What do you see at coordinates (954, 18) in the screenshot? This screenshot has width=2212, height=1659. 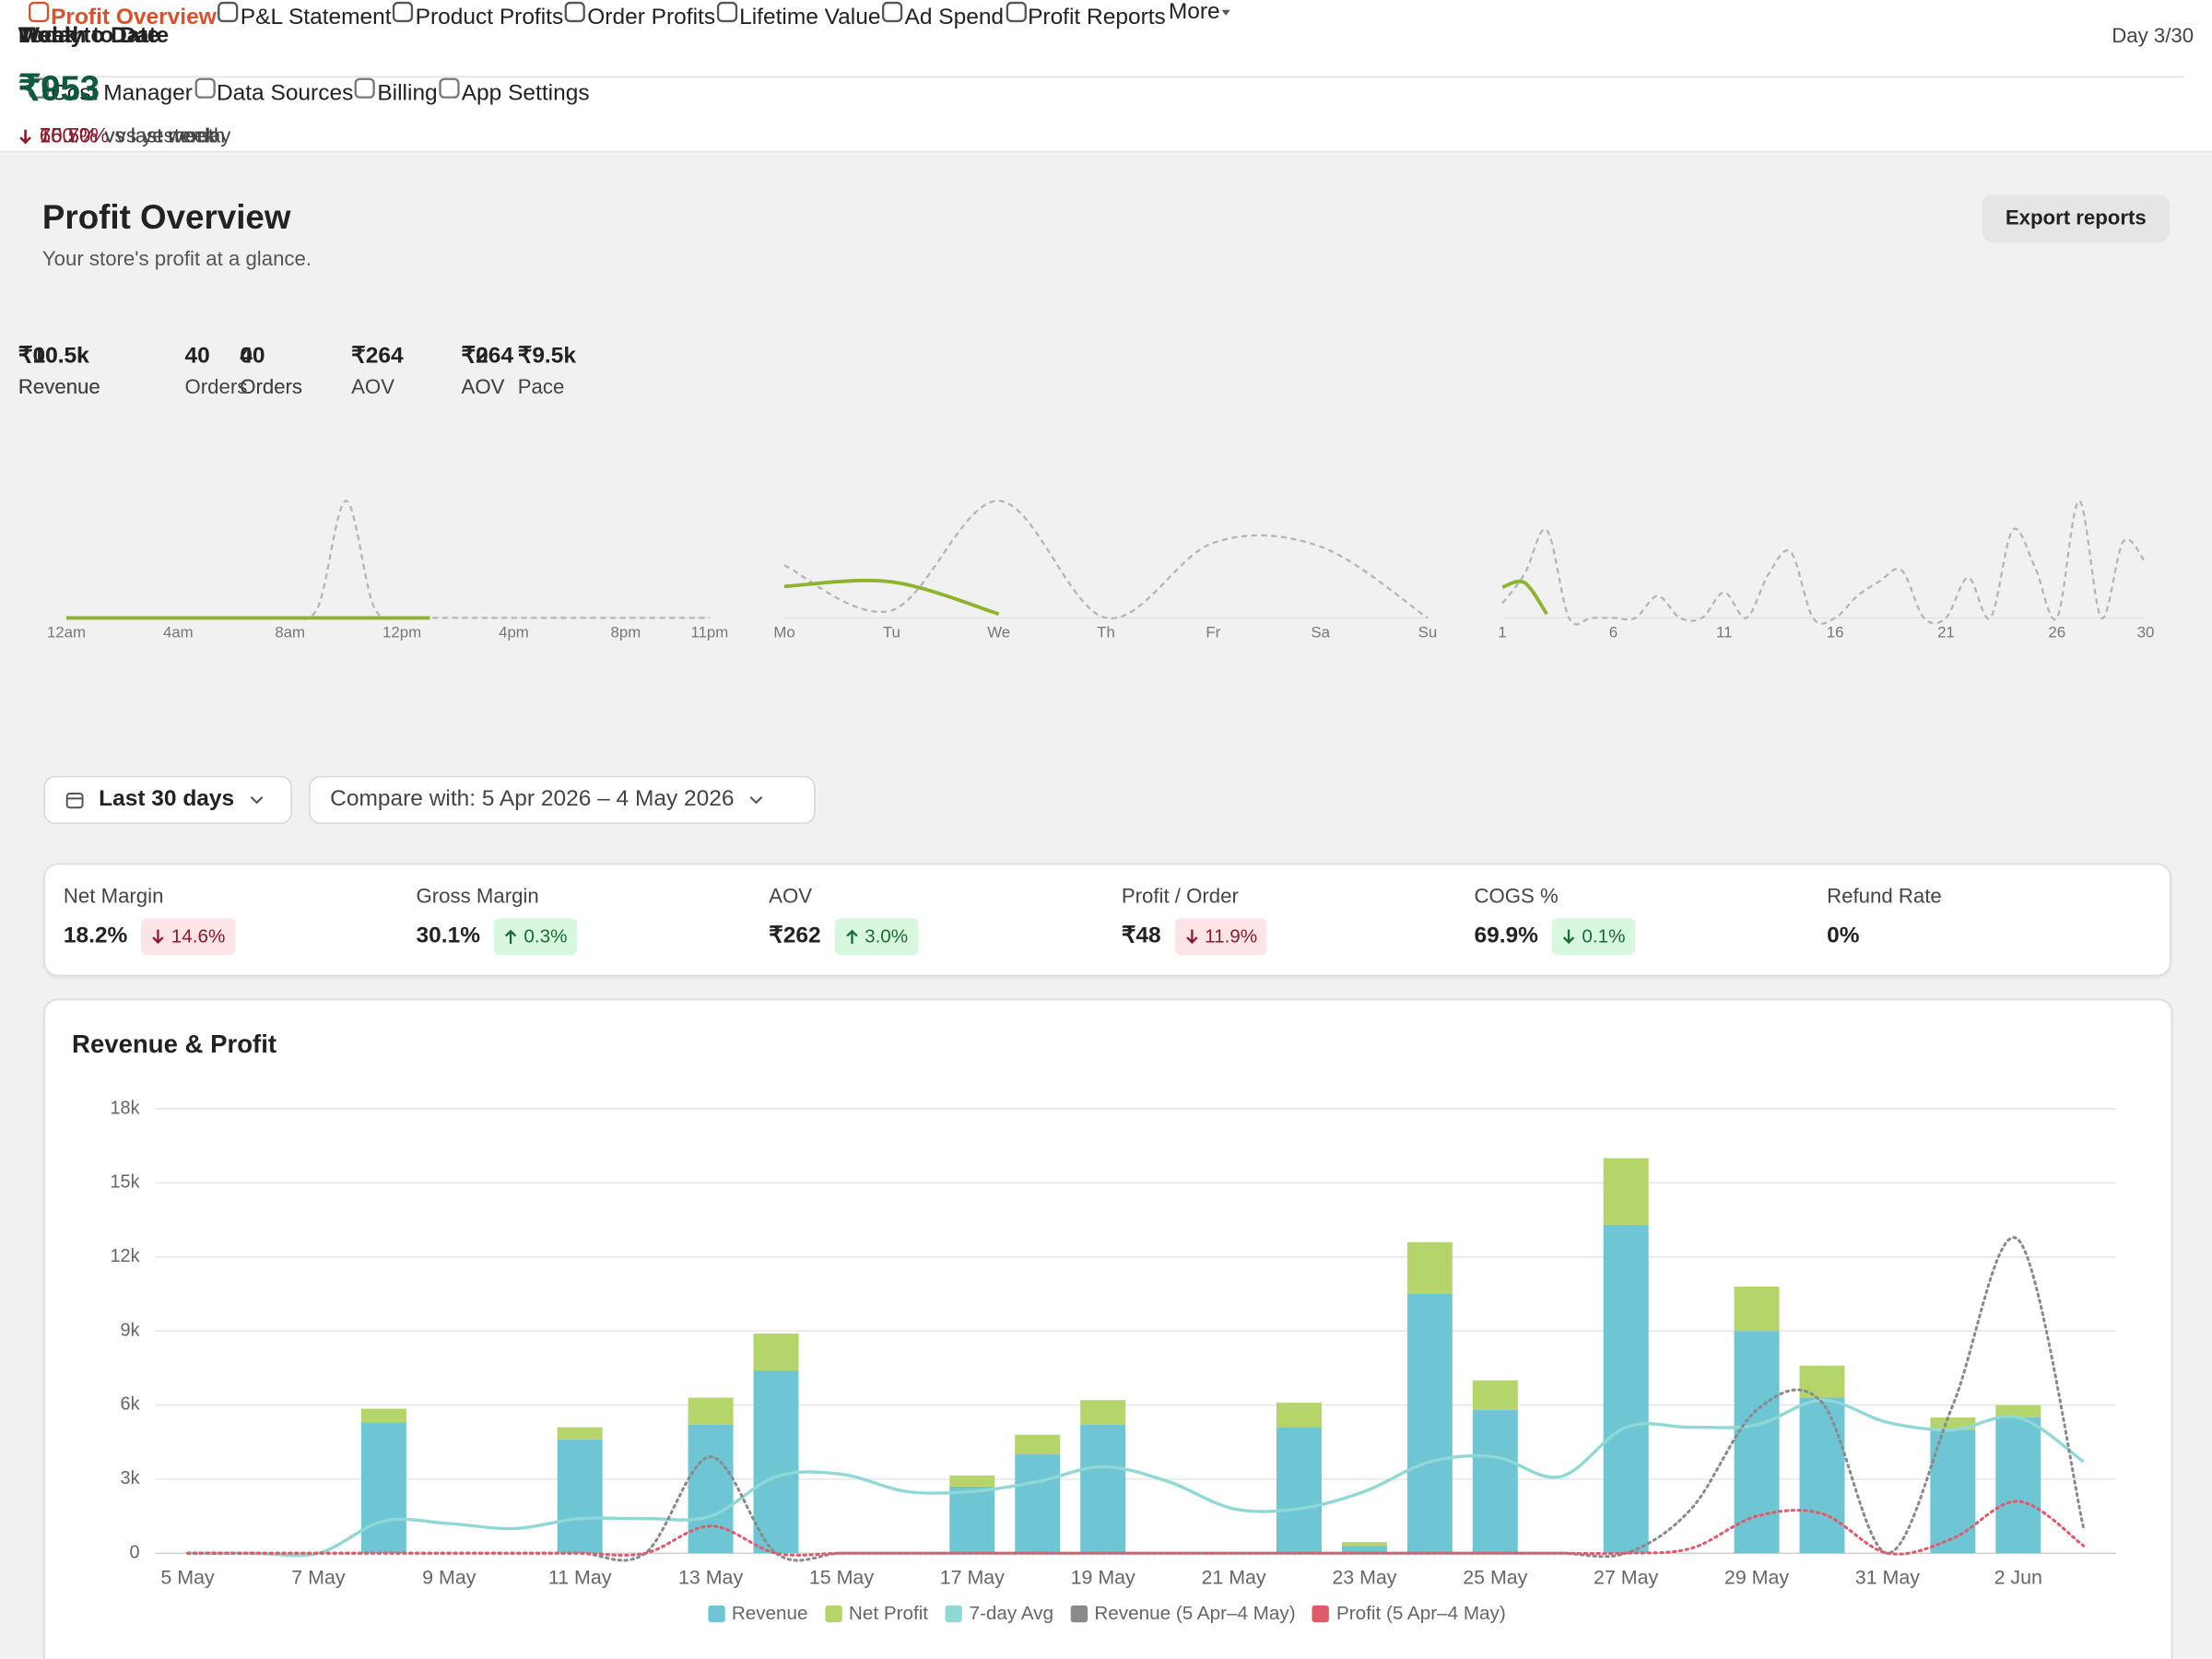 I see `tab-label: Ad Spend` at bounding box center [954, 18].